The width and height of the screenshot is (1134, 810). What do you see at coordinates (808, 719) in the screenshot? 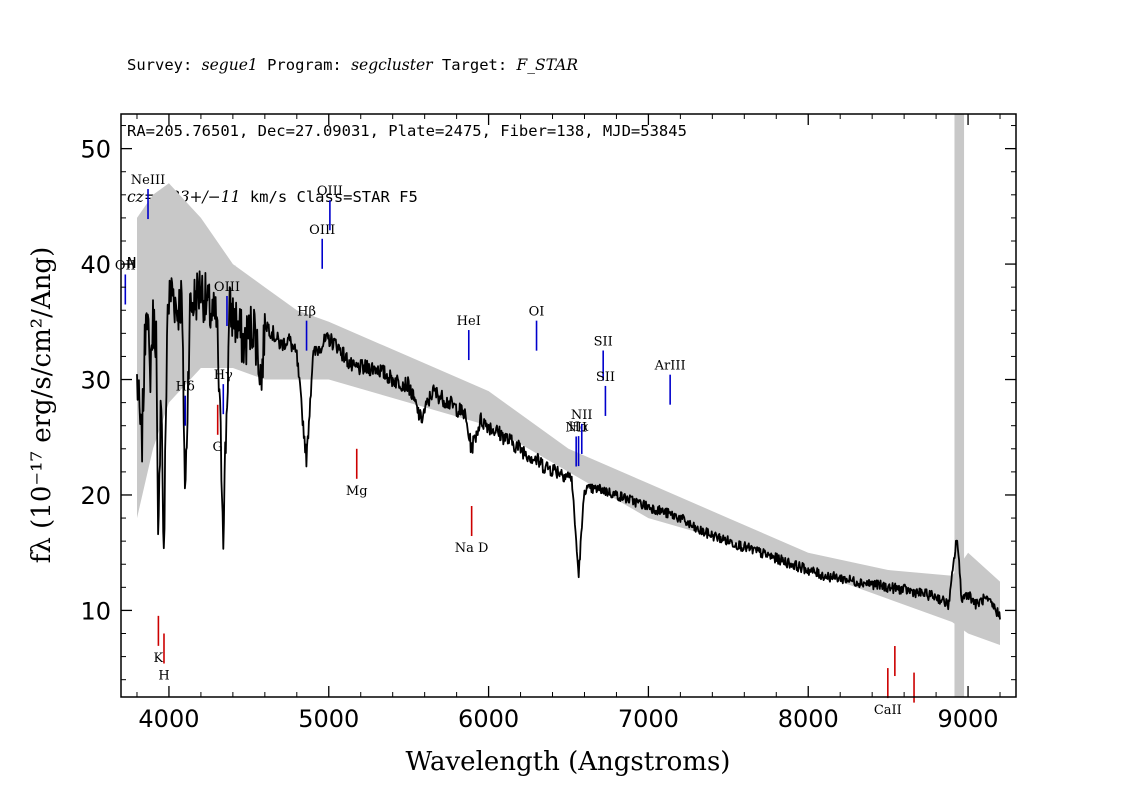
I see `x-tick-label: 8000` at bounding box center [808, 719].